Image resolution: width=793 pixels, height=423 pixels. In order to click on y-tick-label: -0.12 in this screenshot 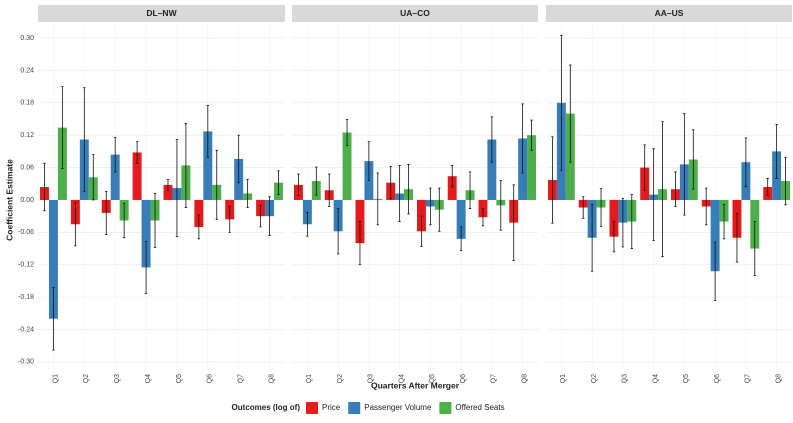, I will do `click(26, 265)`.